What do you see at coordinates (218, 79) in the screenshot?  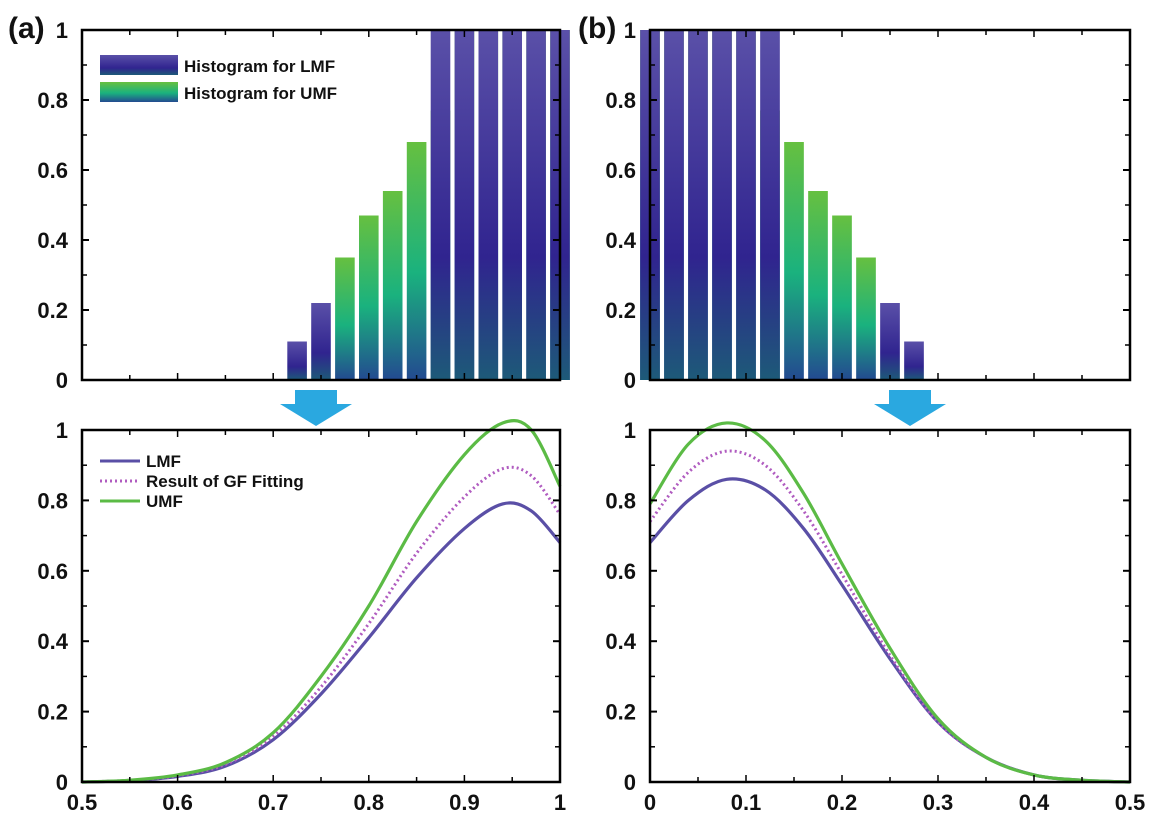 I see `legend: Histogram for LMF Histogram for UMF` at bounding box center [218, 79].